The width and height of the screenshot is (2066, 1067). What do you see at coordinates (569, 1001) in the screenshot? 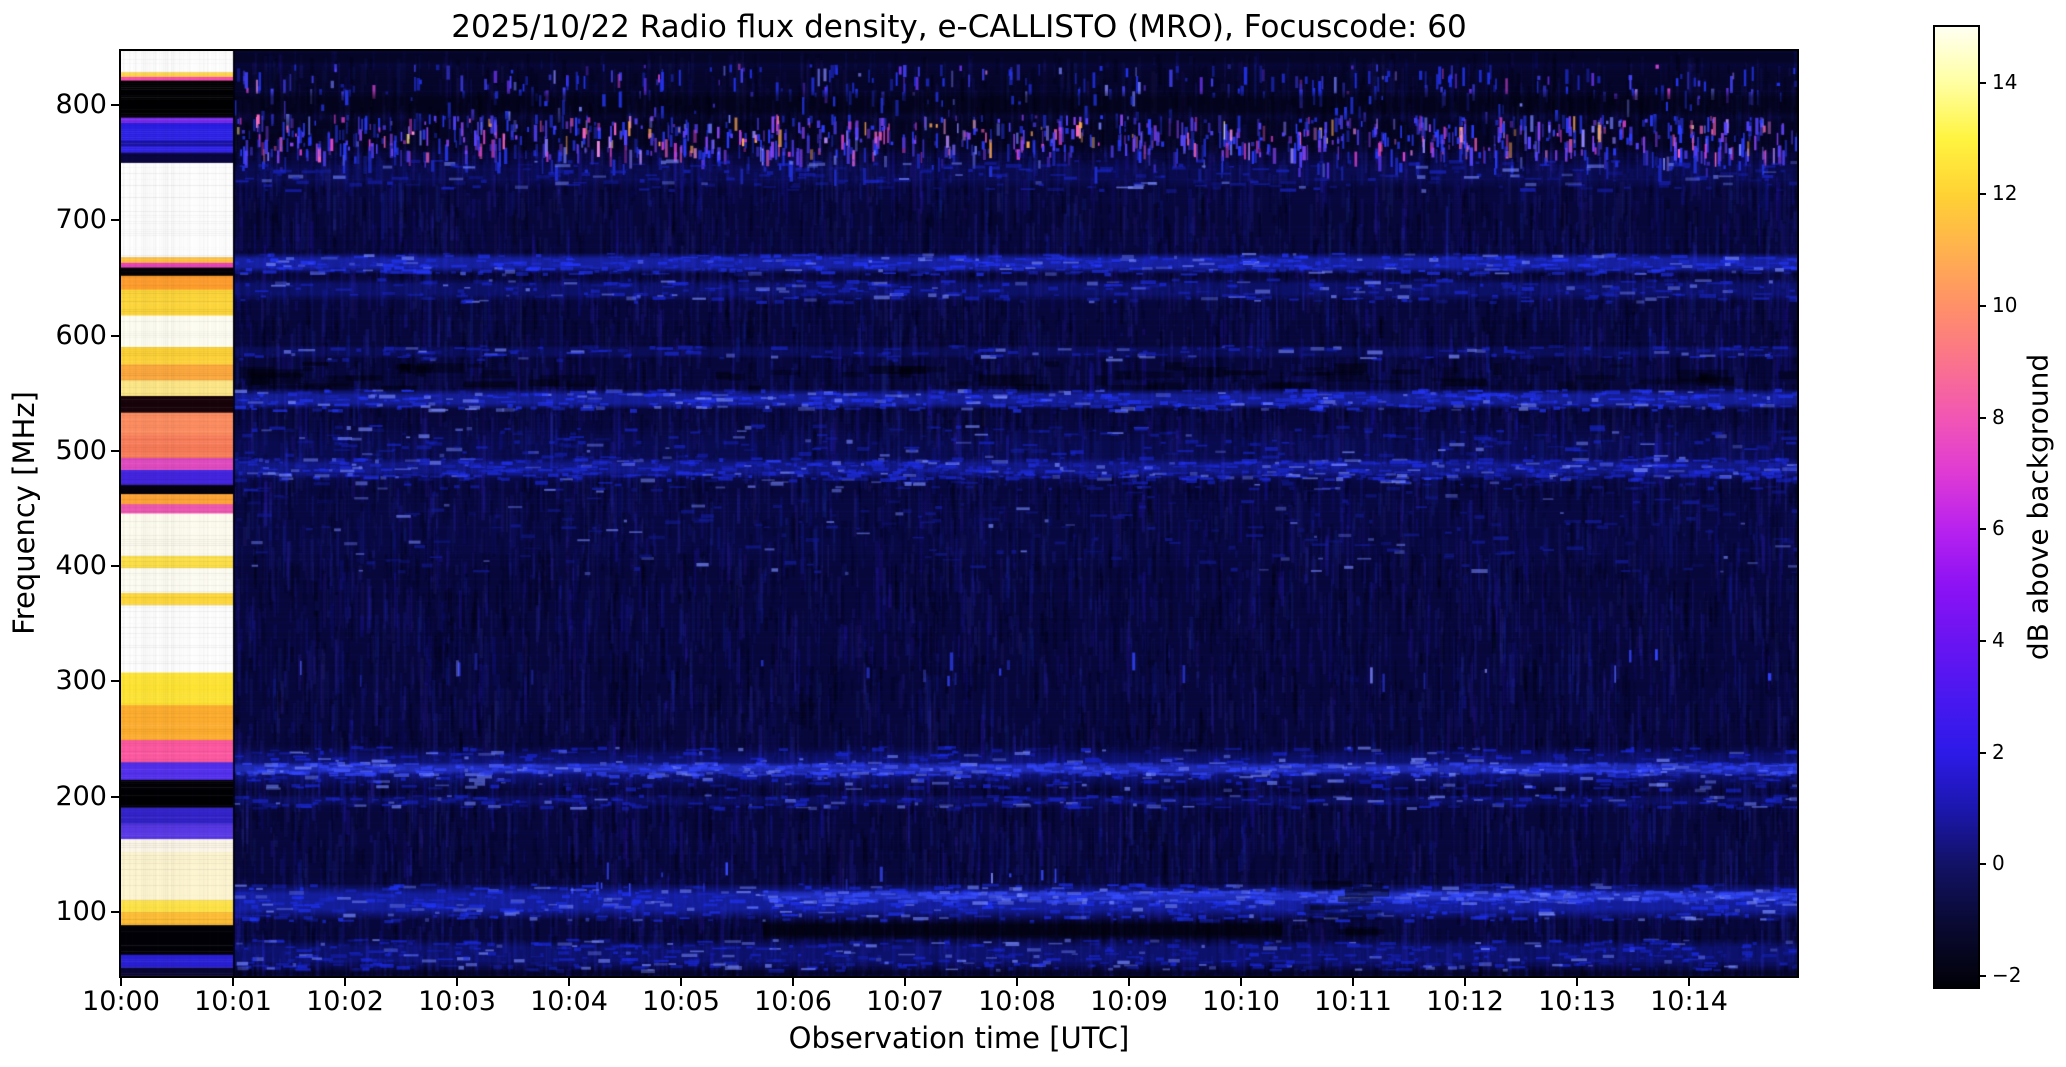
I see `x-tick-label: 10:04` at bounding box center [569, 1001].